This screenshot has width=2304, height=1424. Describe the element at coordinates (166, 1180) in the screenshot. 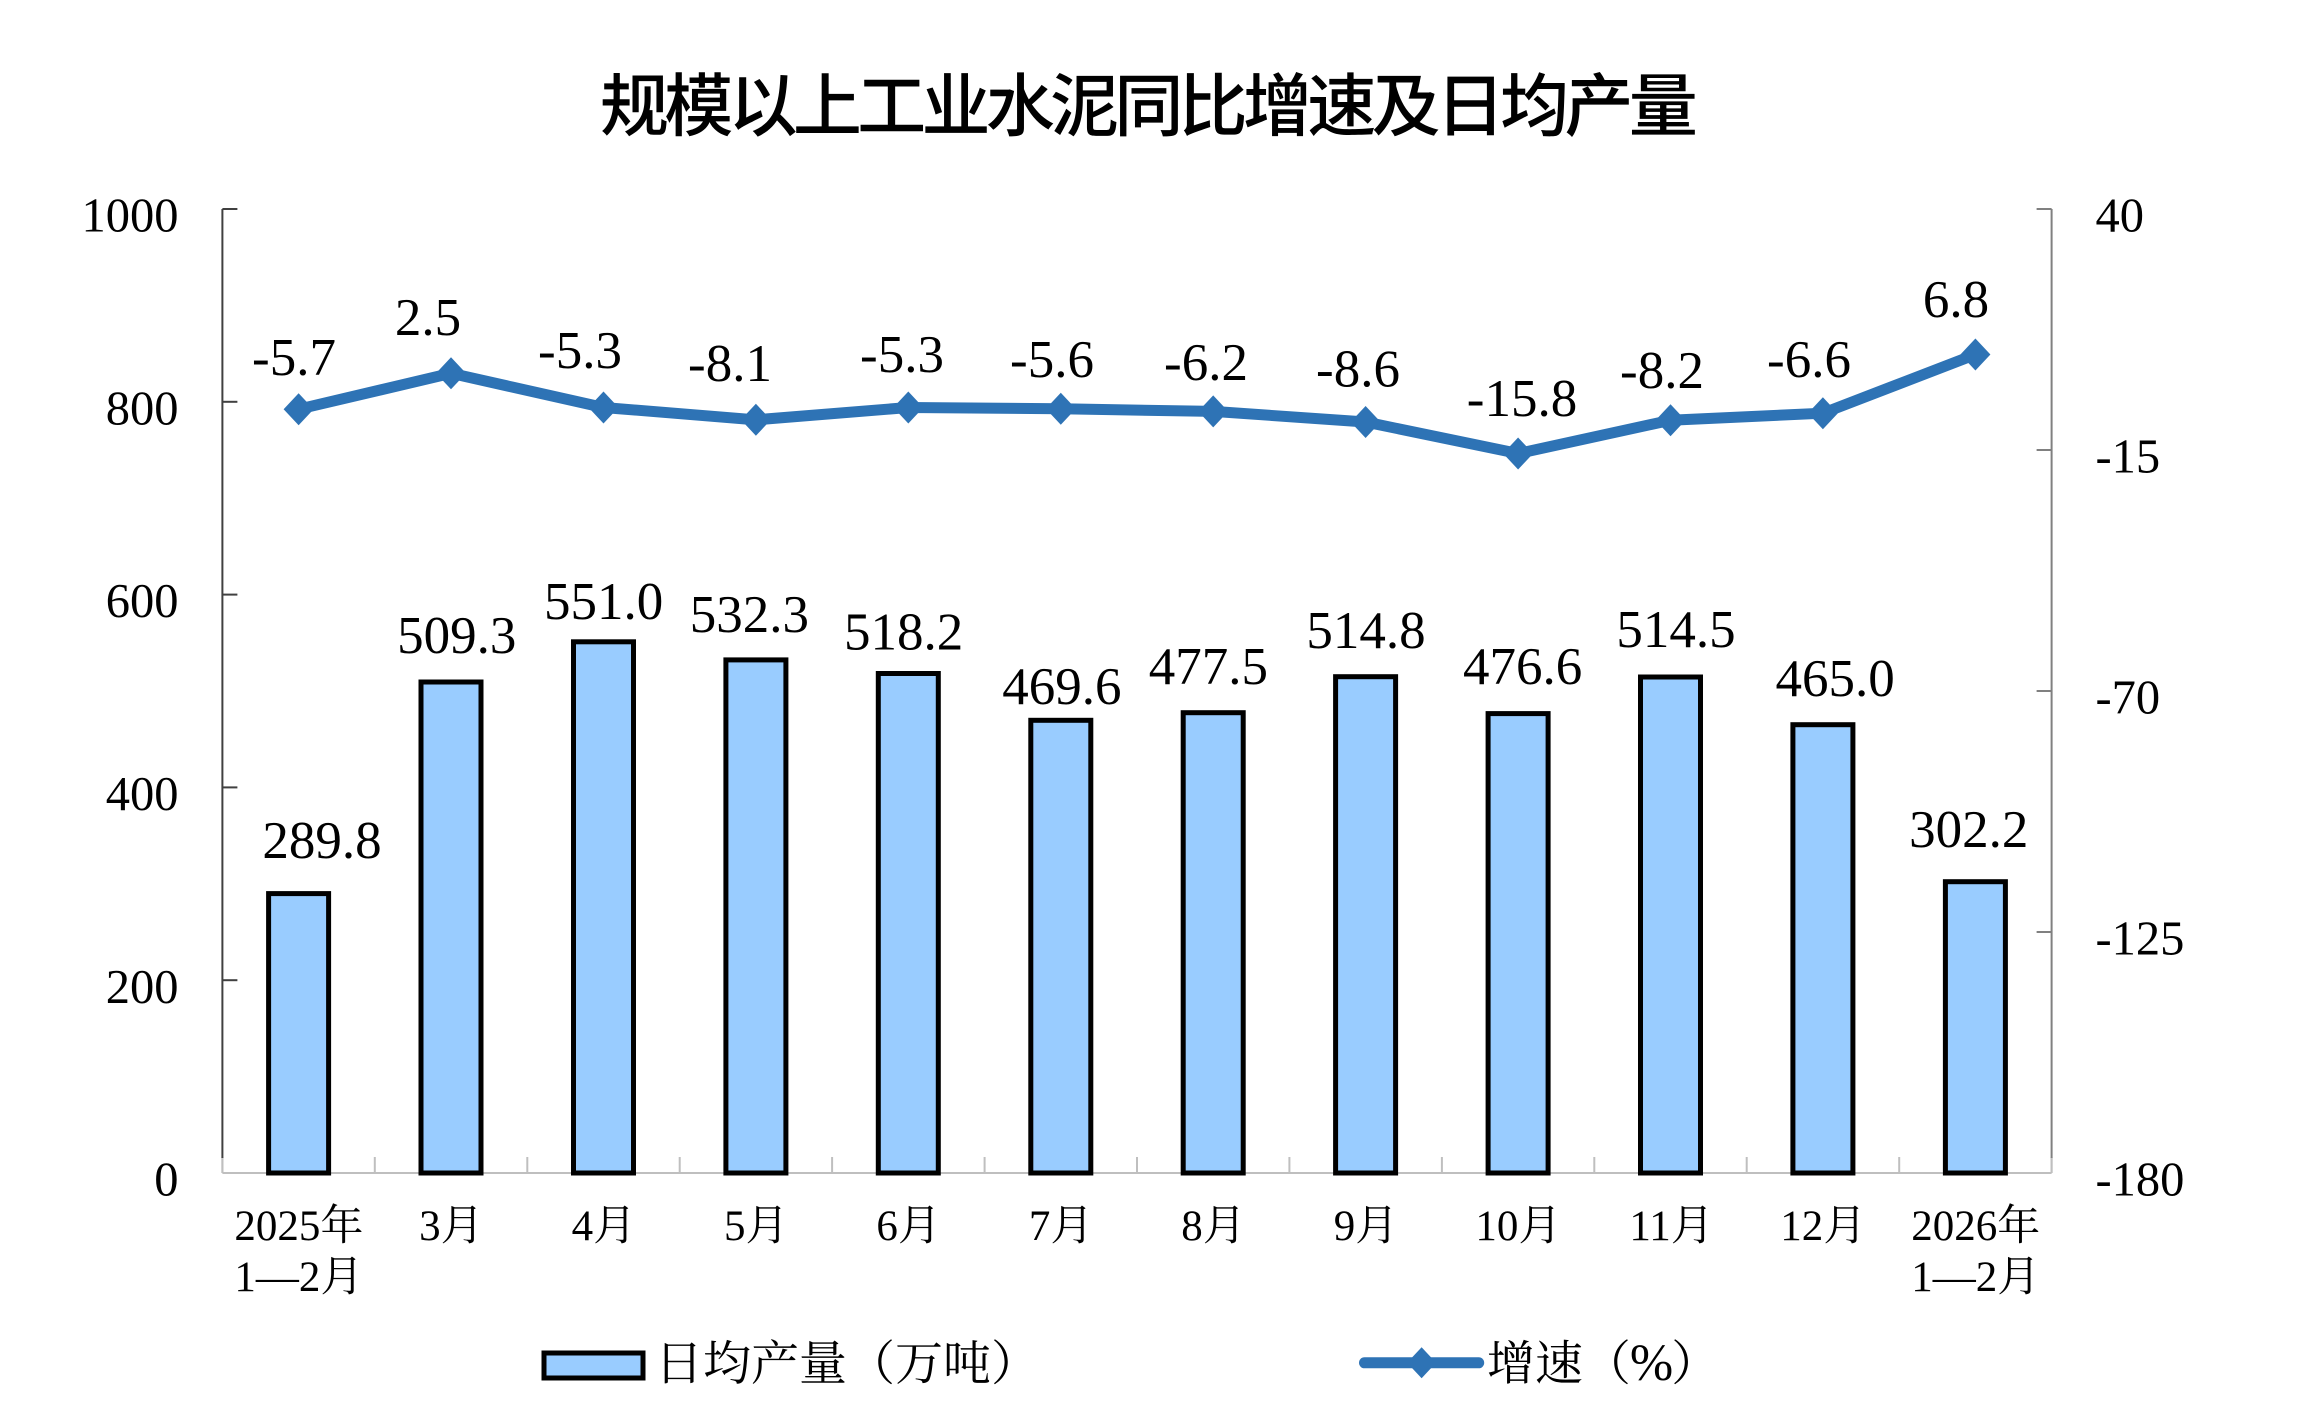

I see `svg-text: 0` at that location.